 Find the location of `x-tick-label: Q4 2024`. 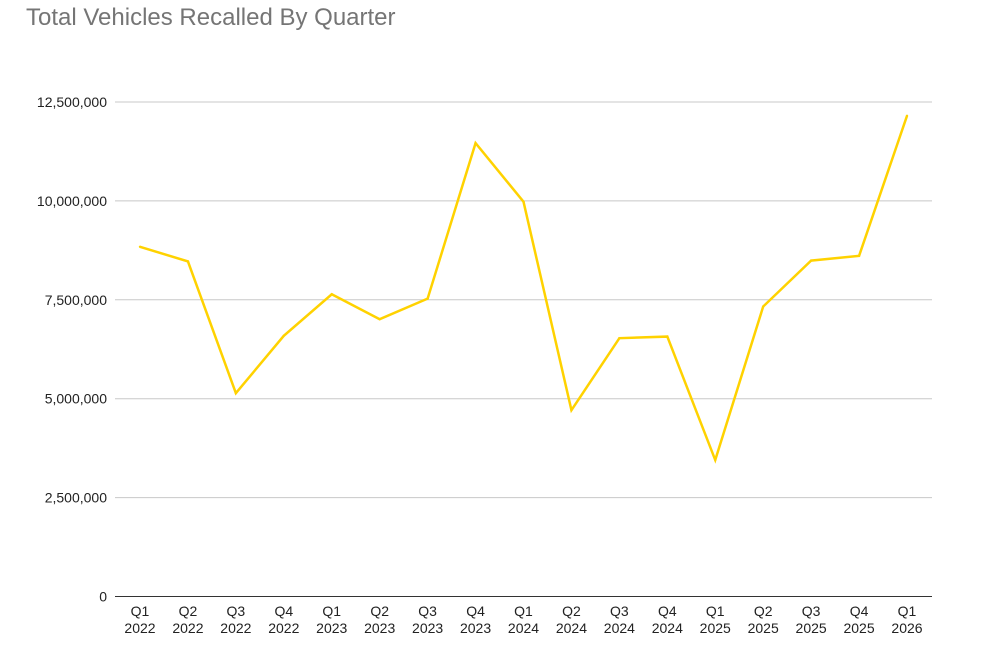

x-tick-label: Q4 2024 is located at coordinates (667, 619).